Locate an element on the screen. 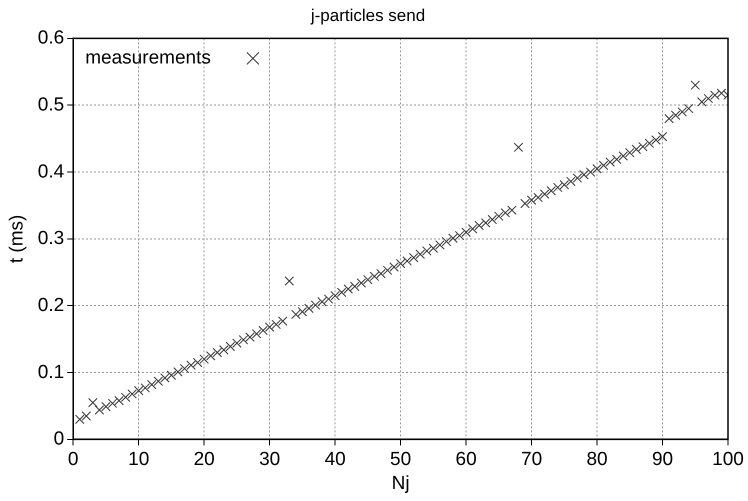 This screenshot has height=501, width=748. chart-title: j-particles send is located at coordinates (368, 15).